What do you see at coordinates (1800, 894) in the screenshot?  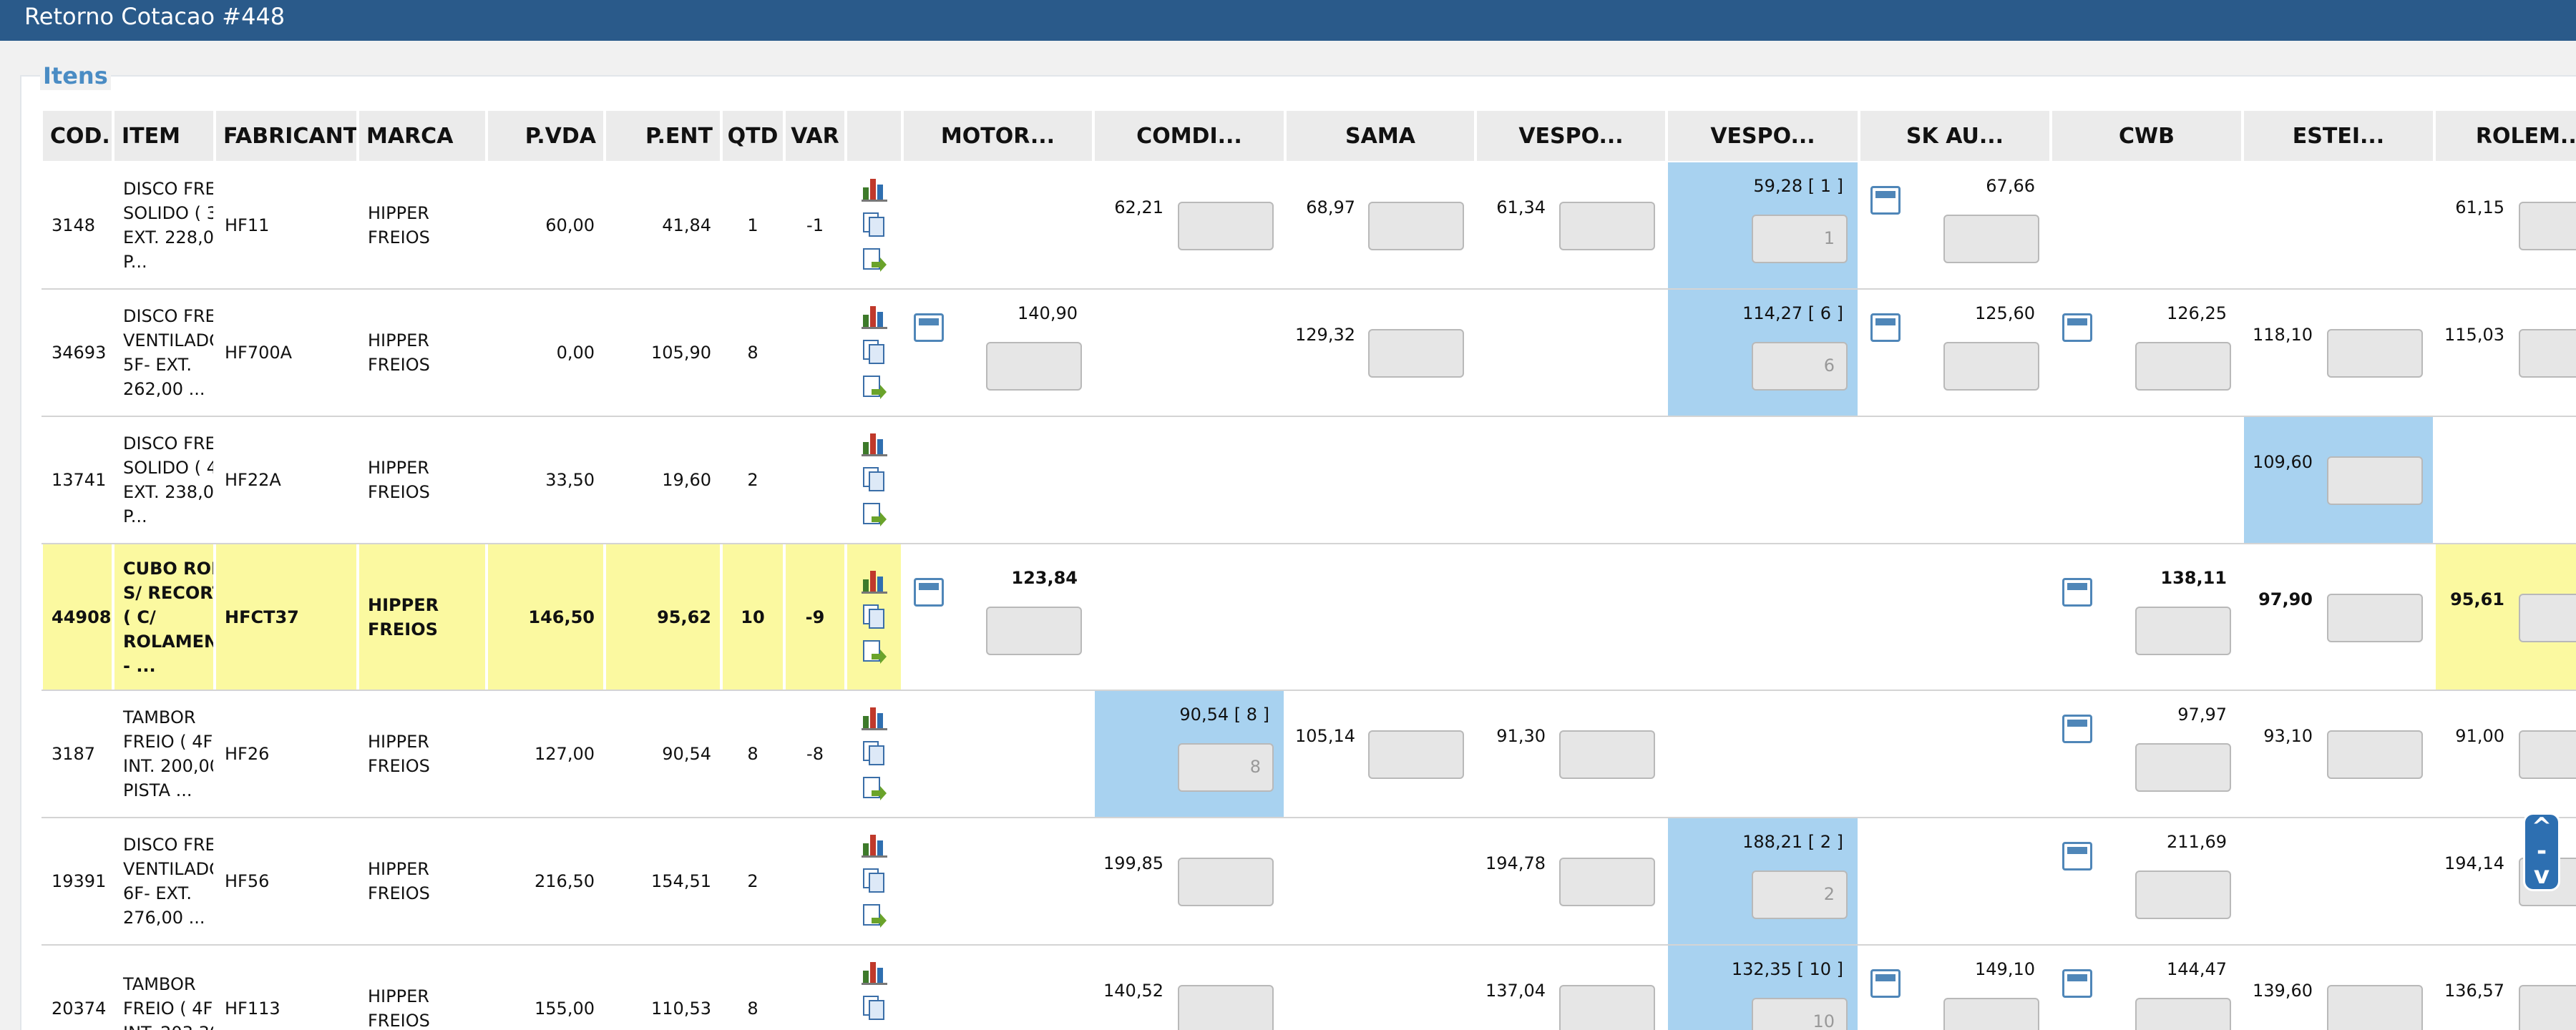 I see `quantity-input: 2` at bounding box center [1800, 894].